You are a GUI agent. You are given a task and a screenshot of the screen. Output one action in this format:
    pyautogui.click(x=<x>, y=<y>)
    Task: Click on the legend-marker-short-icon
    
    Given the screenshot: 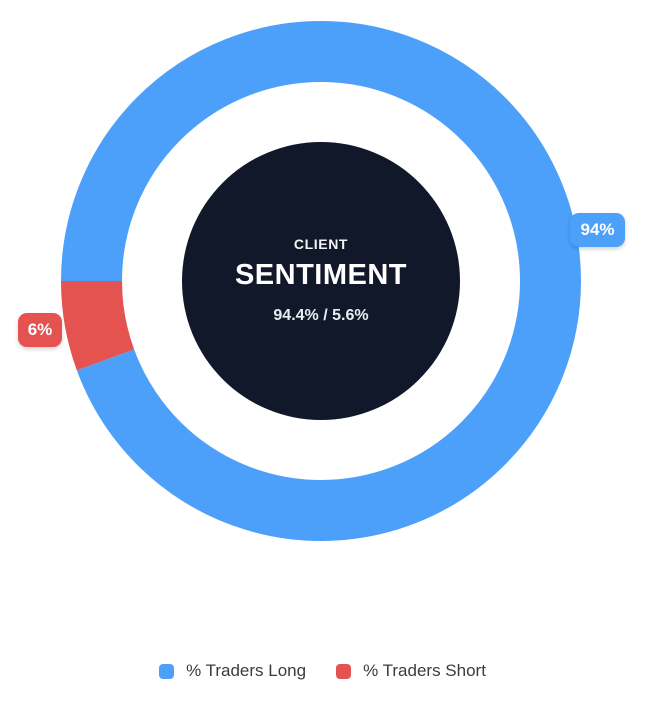 What is the action you would take?
    pyautogui.click(x=344, y=671)
    